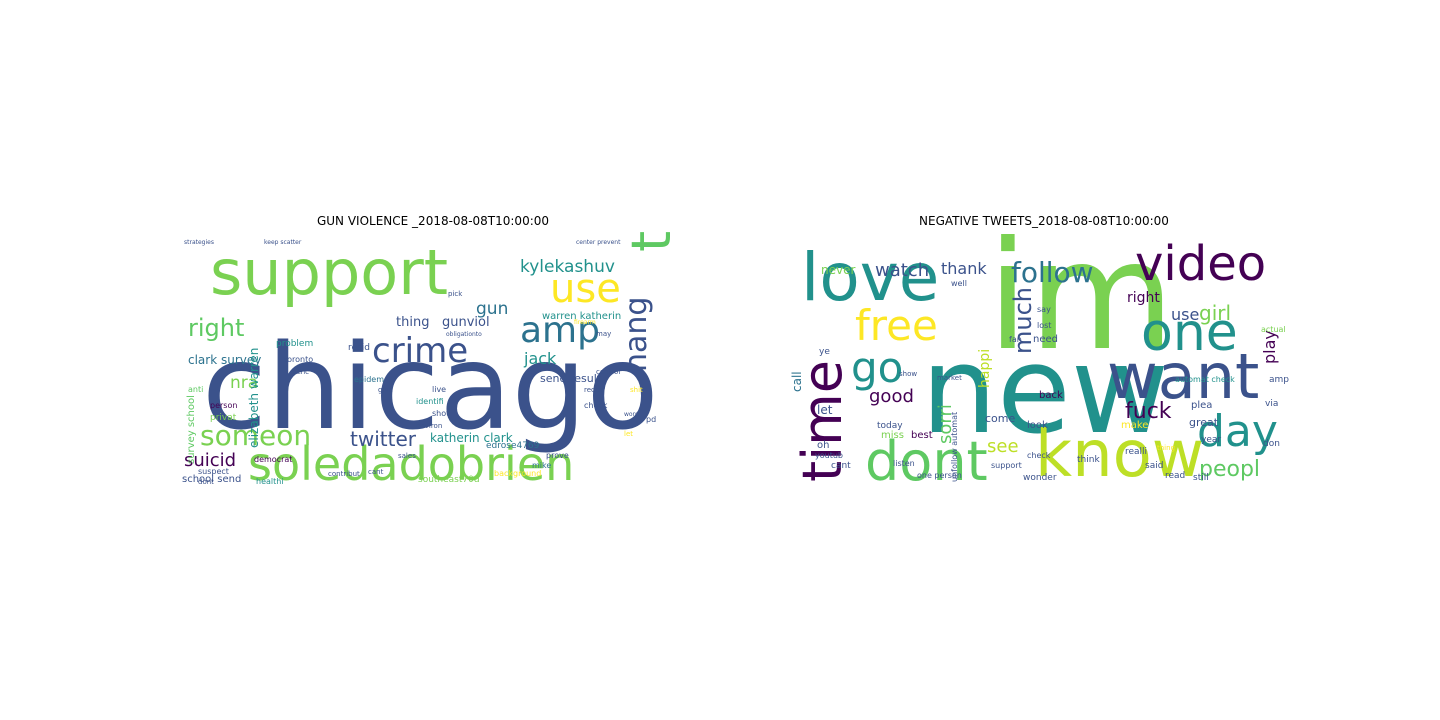 Image resolution: width=1440 pixels, height=720 pixels. I want to click on word-unfollow-automat: unfollow automat, so click(954, 447).